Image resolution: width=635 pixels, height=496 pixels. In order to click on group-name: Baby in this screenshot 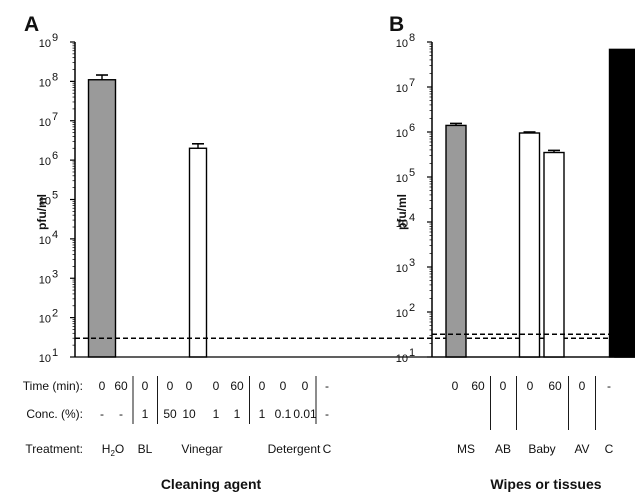, I will do `click(541, 449)`.